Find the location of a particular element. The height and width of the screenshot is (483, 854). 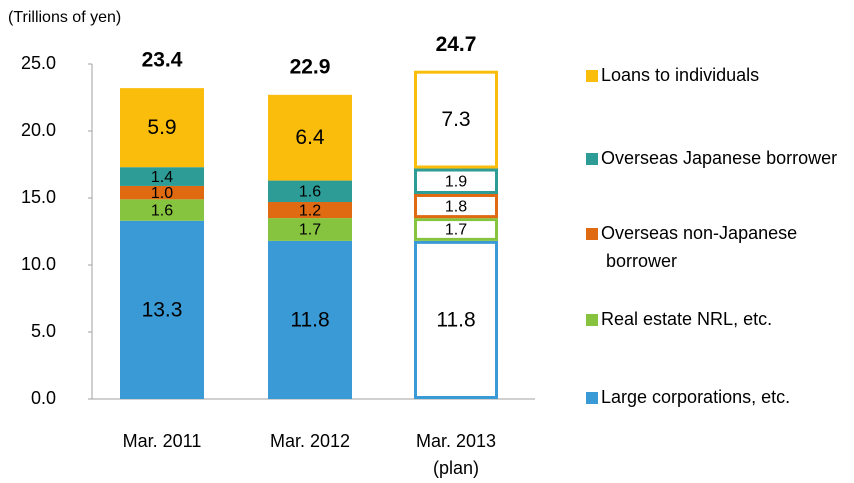

data-label: 7.3 is located at coordinates (455, 119).